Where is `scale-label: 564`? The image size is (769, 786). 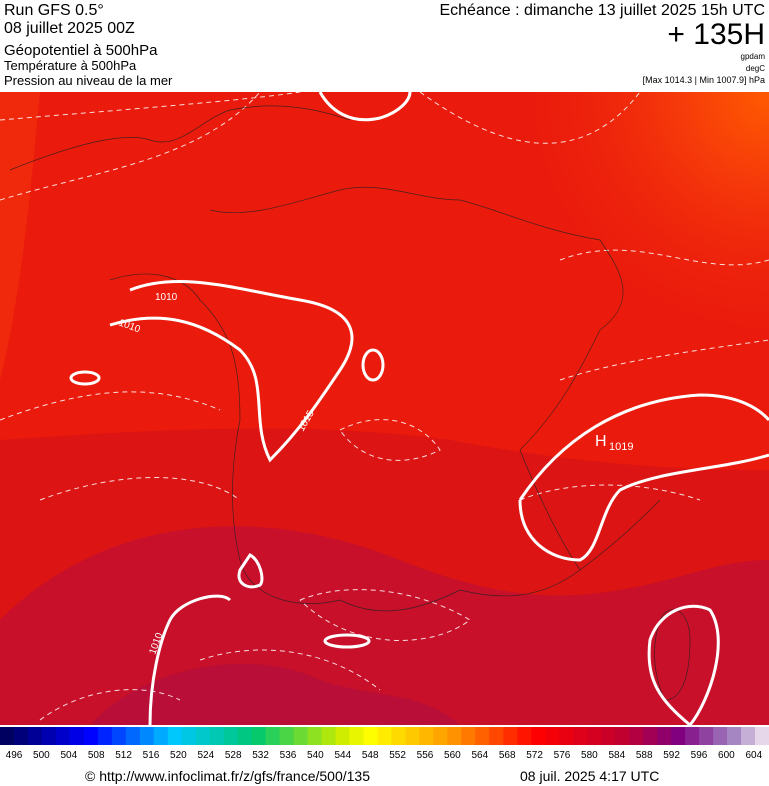 scale-label: 564 is located at coordinates (479, 755).